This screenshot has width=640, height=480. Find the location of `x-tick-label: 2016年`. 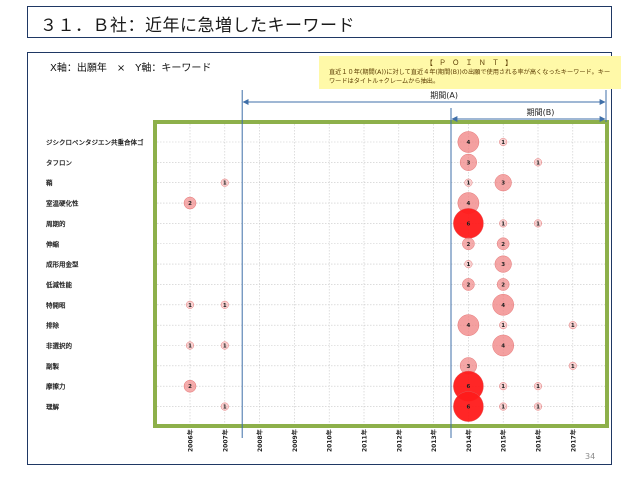

x-tick-label: 2016年 is located at coordinates (539, 440).